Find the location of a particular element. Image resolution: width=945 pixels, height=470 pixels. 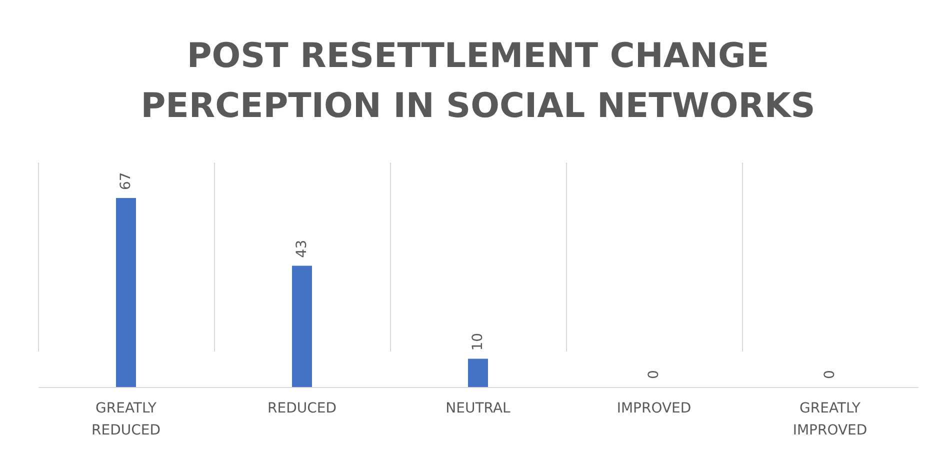

x-tick-label: NEUTRAL is located at coordinates (478, 408).